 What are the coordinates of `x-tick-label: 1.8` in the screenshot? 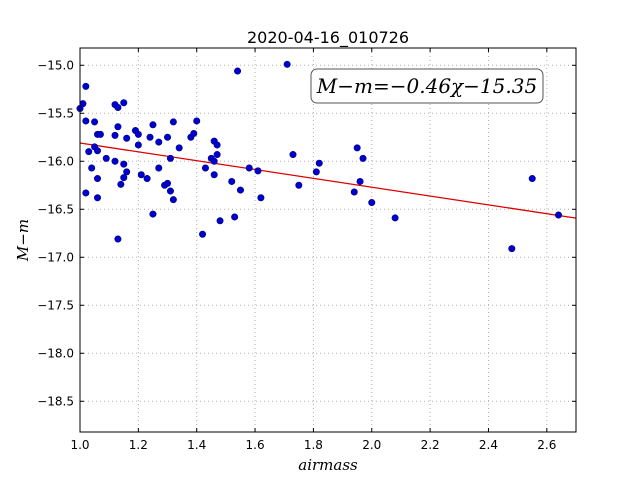 It's located at (313, 445).